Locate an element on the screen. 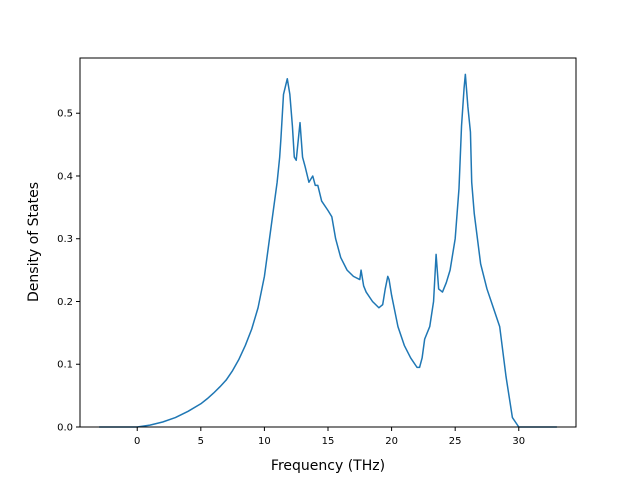 The height and width of the screenshot is (480, 640). x-tick-label: 30 is located at coordinates (518, 441).